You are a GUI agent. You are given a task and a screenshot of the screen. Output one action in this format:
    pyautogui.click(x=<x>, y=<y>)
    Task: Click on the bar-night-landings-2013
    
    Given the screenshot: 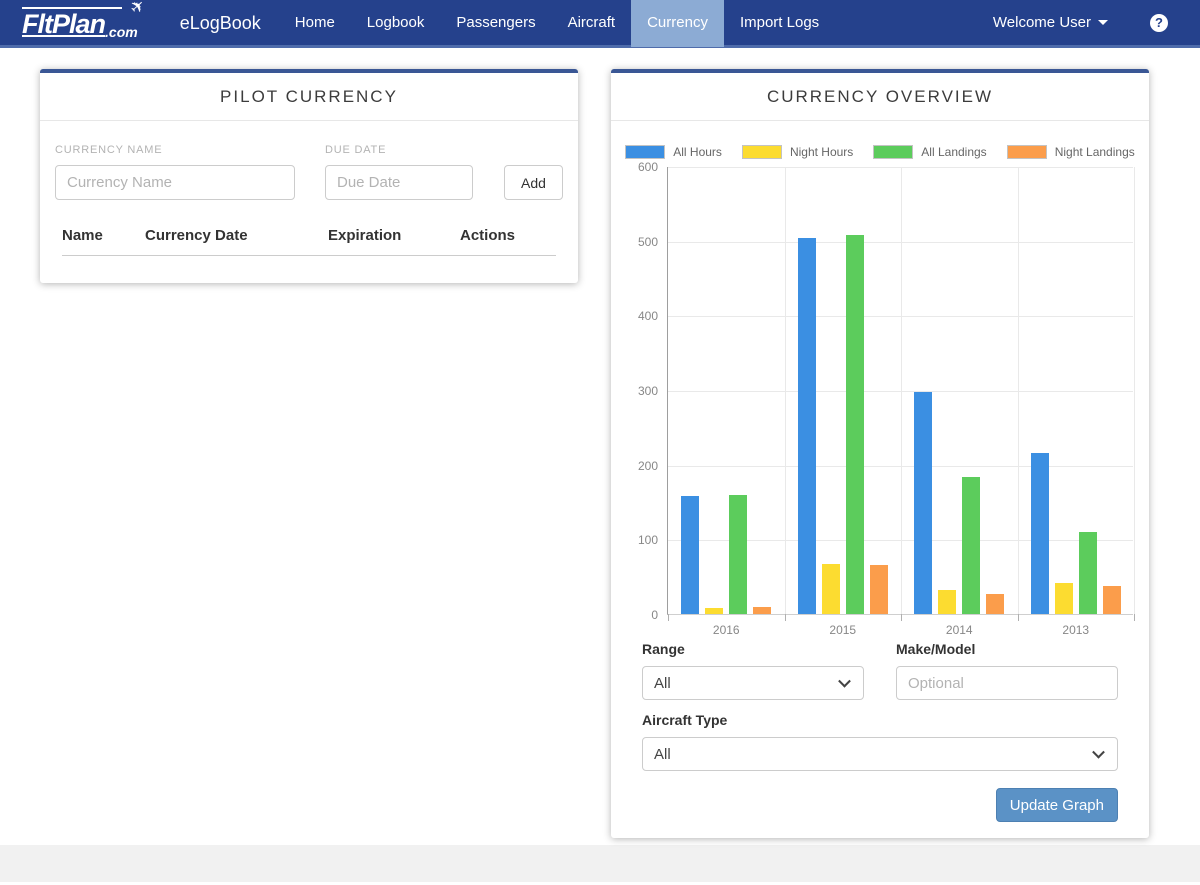 What is the action you would take?
    pyautogui.click(x=1111, y=600)
    